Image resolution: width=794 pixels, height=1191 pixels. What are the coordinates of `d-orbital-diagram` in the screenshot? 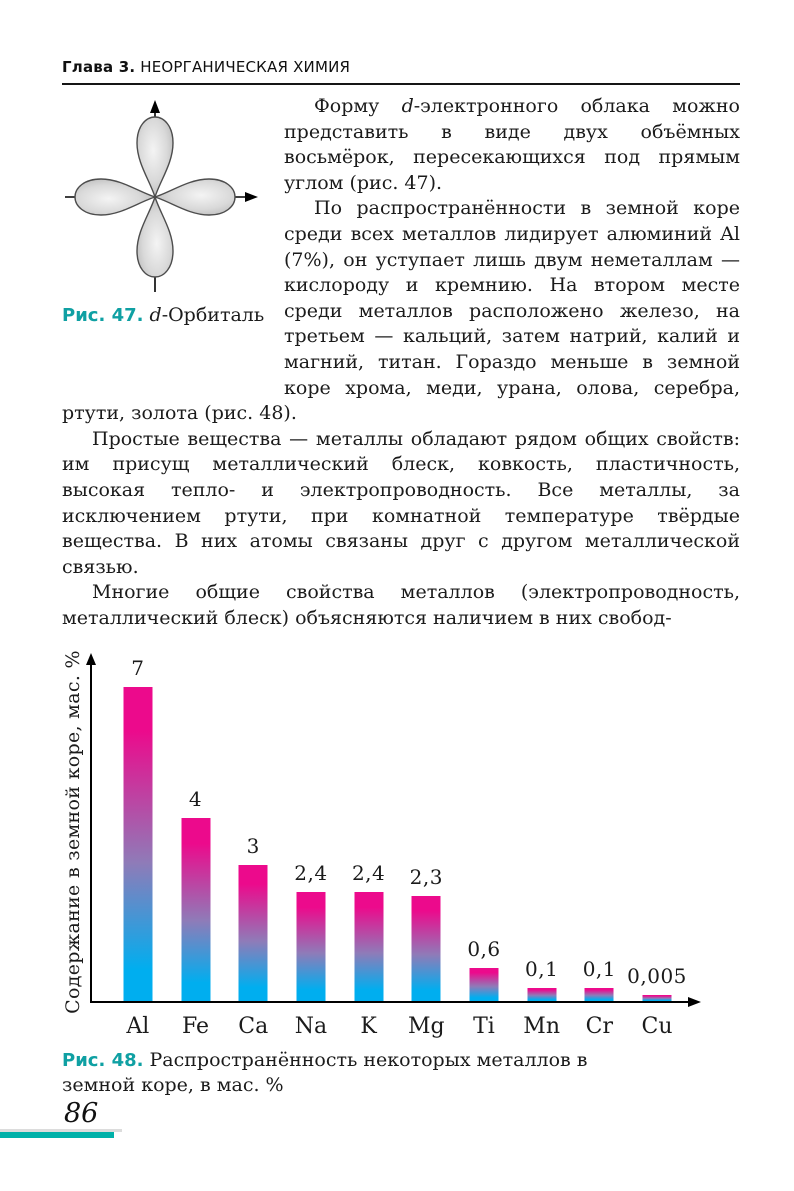 It's located at (161, 196).